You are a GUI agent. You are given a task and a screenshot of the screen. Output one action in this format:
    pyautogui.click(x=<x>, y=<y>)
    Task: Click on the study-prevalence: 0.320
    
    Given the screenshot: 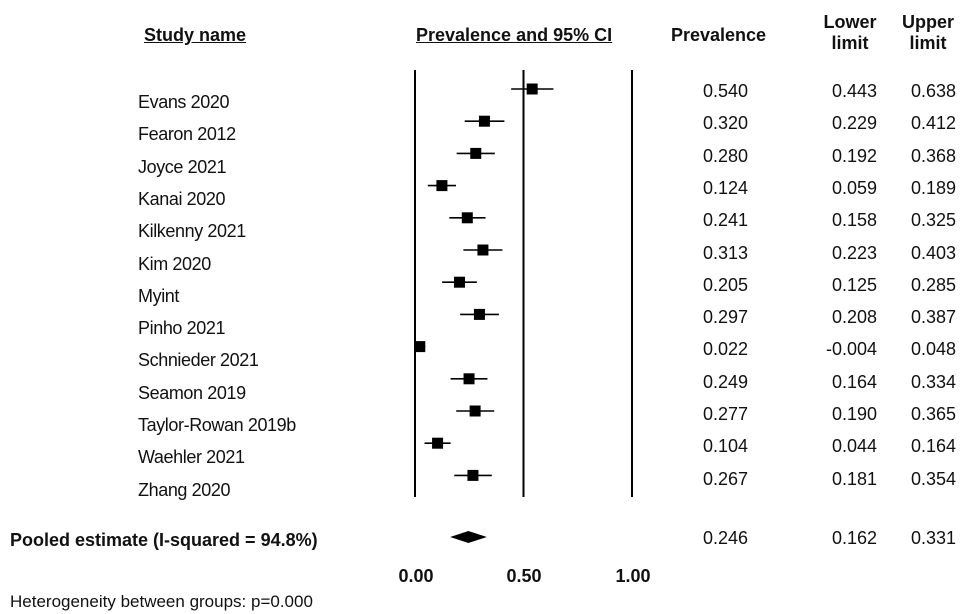 What is the action you would take?
    pyautogui.click(x=725, y=123)
    